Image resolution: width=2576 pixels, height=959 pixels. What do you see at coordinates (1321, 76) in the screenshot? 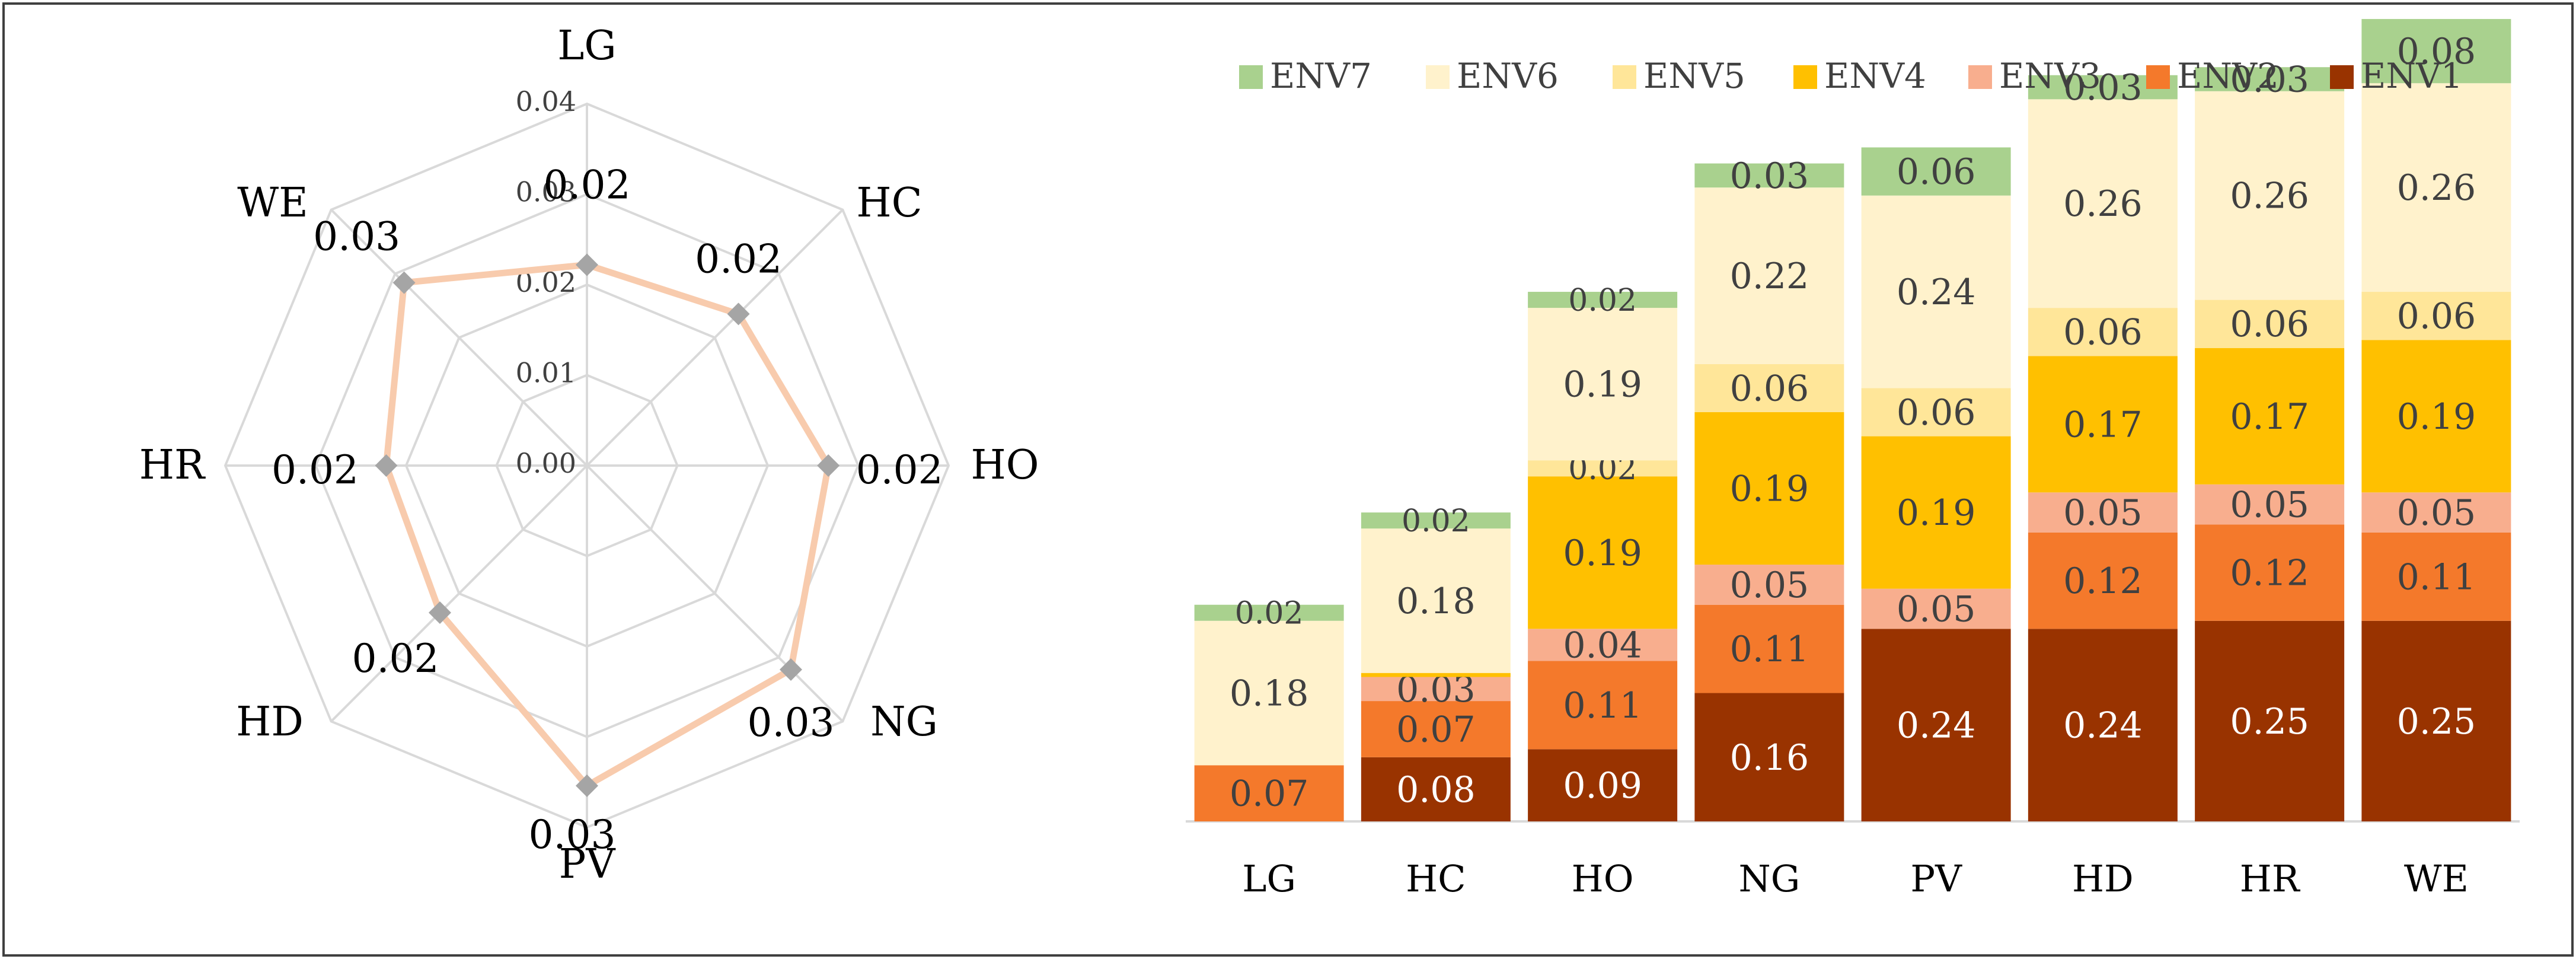
I see `legend-label: ENV7` at bounding box center [1321, 76].